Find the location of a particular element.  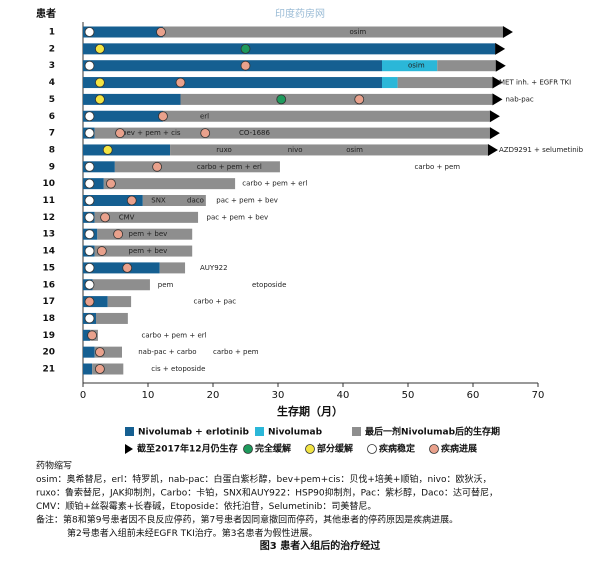

x-tick-label: 40 is located at coordinates (343, 395).